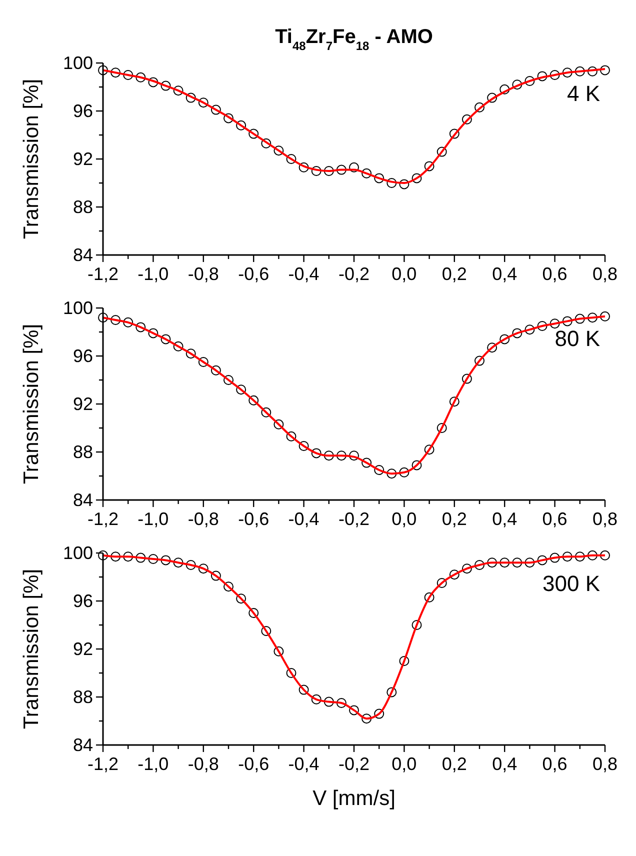 This screenshot has height=856, width=636. Describe the element at coordinates (304, 764) in the screenshot. I see `x-tick-label: -0,4` at that location.